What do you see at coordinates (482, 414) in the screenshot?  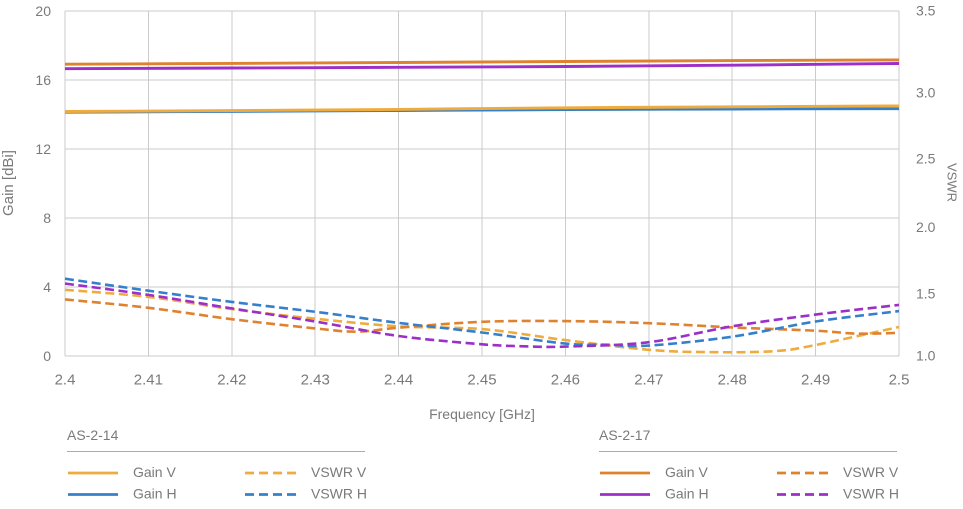 I see `svg-text: Frequency [GHz]` at bounding box center [482, 414].